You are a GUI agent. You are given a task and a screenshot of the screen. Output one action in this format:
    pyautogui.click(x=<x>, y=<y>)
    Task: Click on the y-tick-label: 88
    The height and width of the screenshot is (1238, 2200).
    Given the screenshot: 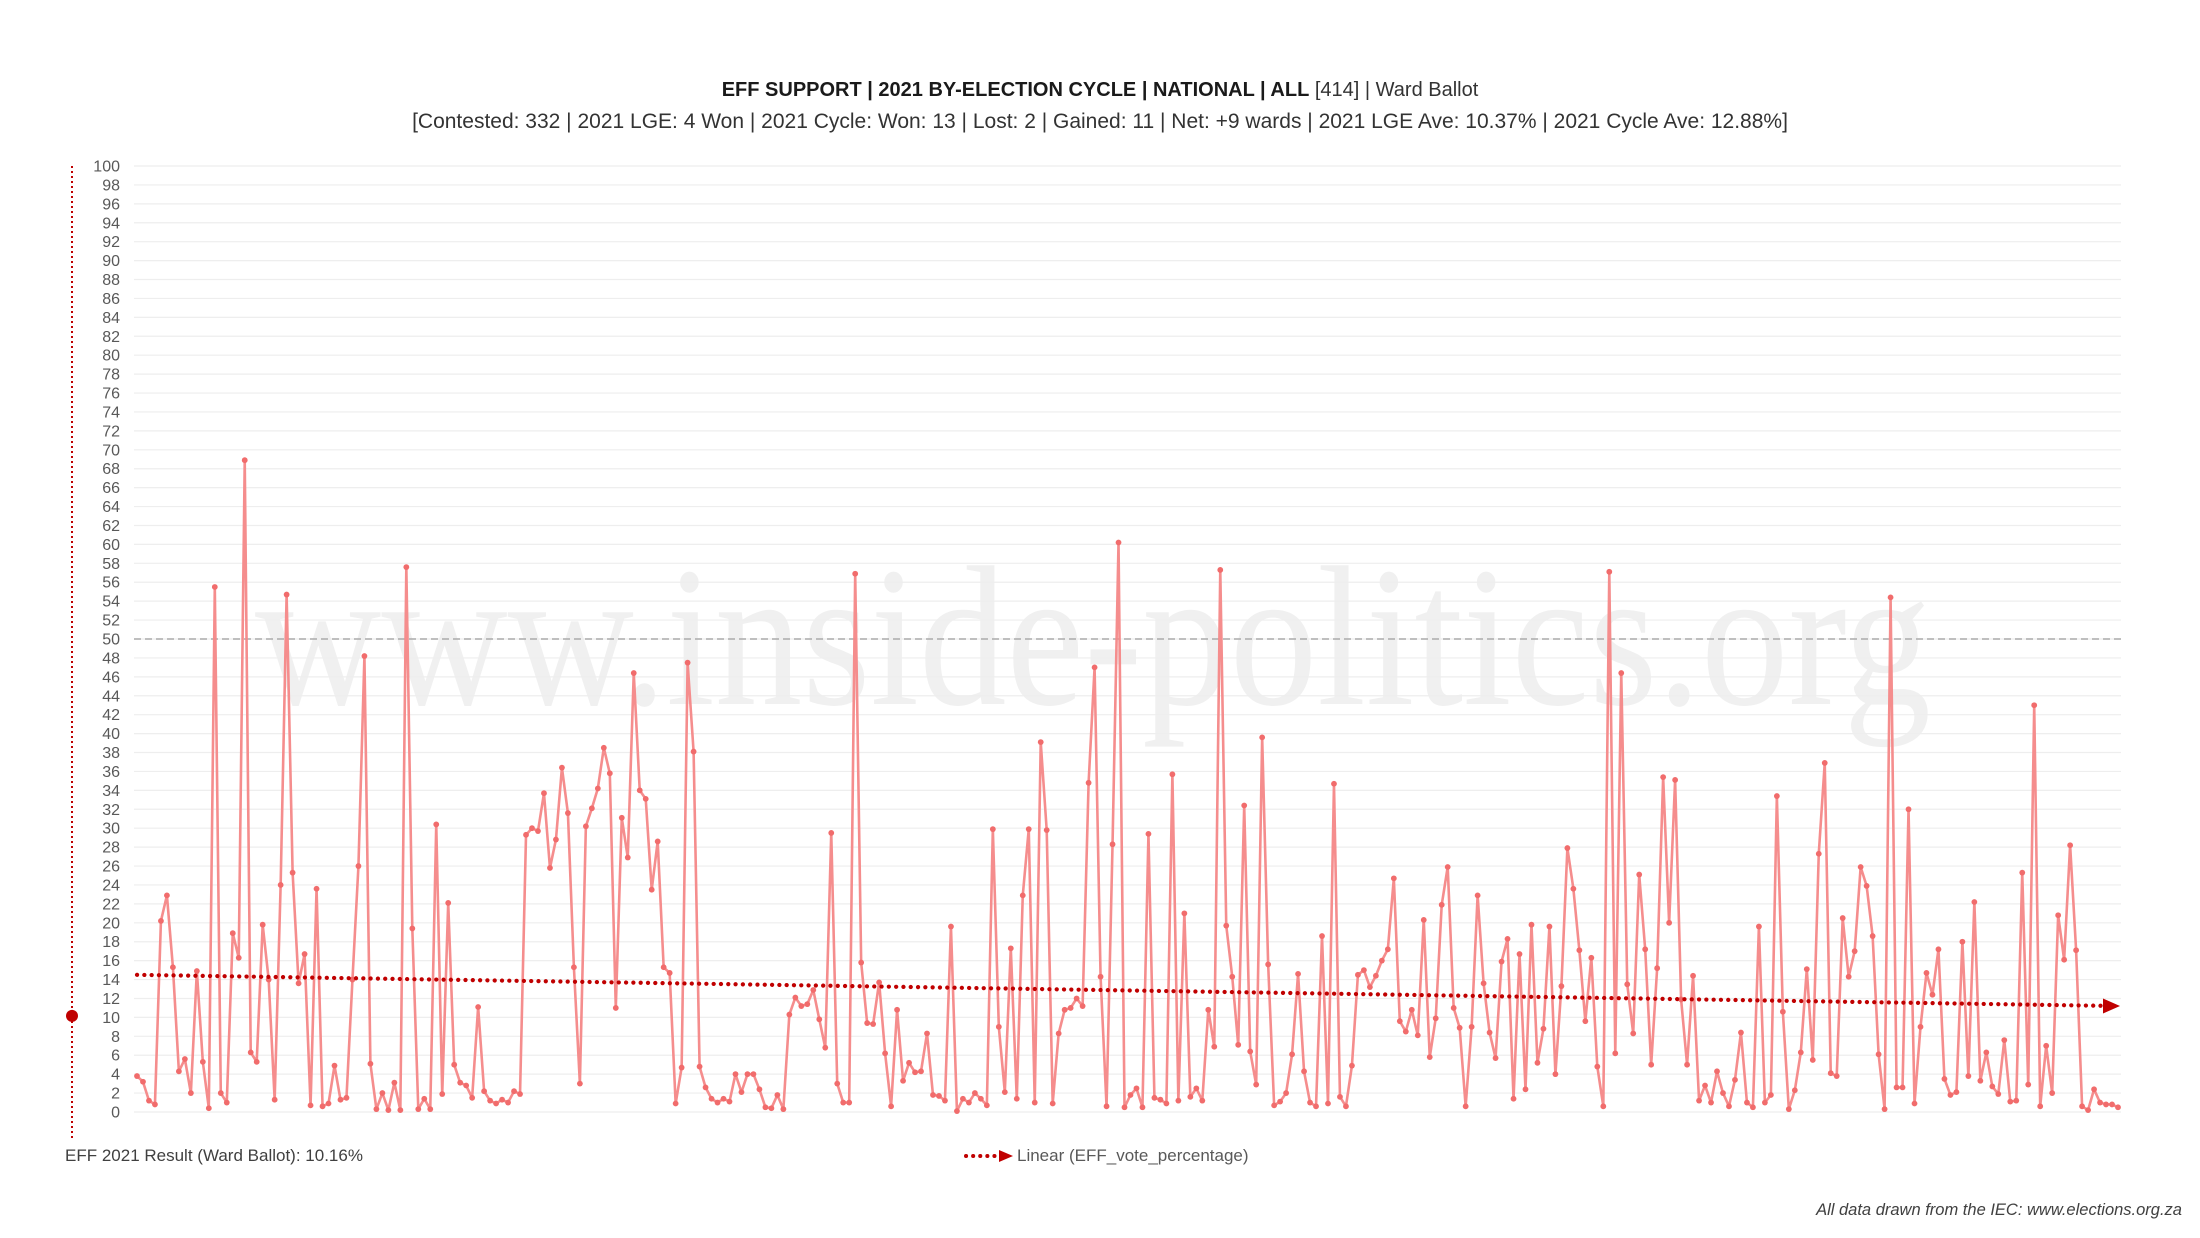 What is the action you would take?
    pyautogui.click(x=111, y=280)
    